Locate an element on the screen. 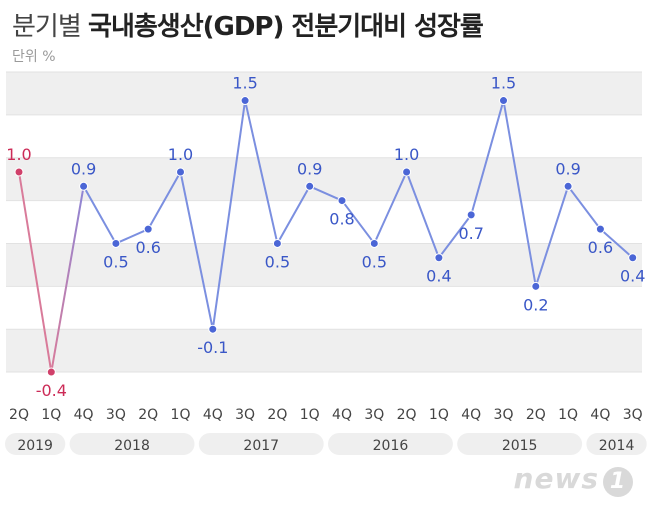 The height and width of the screenshot is (511, 647). year-label: 2017 is located at coordinates (261, 446).